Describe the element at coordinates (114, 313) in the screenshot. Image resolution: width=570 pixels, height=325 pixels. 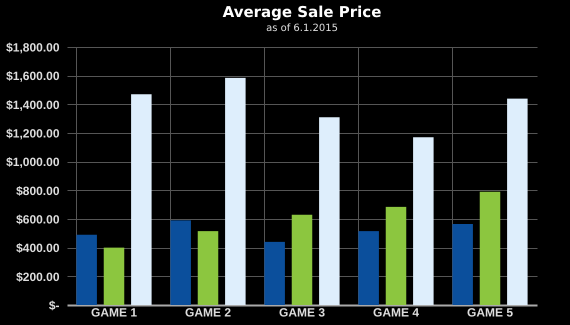
I see `x-tick-label: GAME 1` at that location.